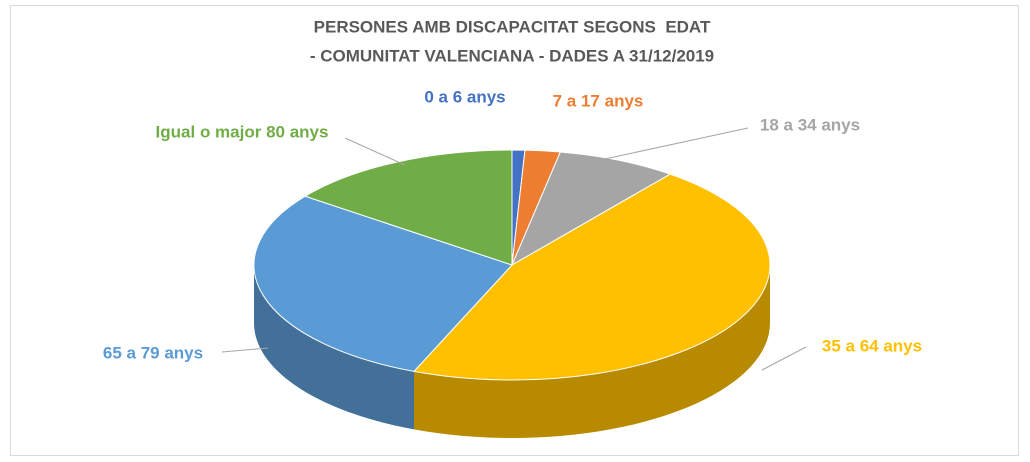 Image resolution: width=1030 pixels, height=462 pixels. What do you see at coordinates (512, 26) in the screenshot?
I see `chart-title: PERSONES AMB DISCAPACITAT SEGONS EDAT` at bounding box center [512, 26].